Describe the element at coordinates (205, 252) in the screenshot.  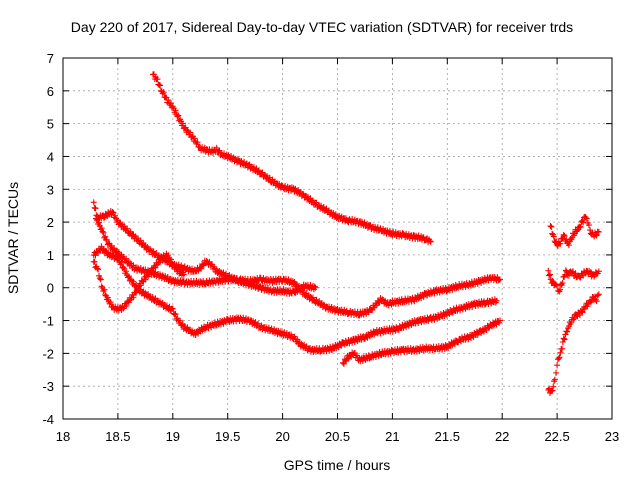
I see `series-track-d` at that location.